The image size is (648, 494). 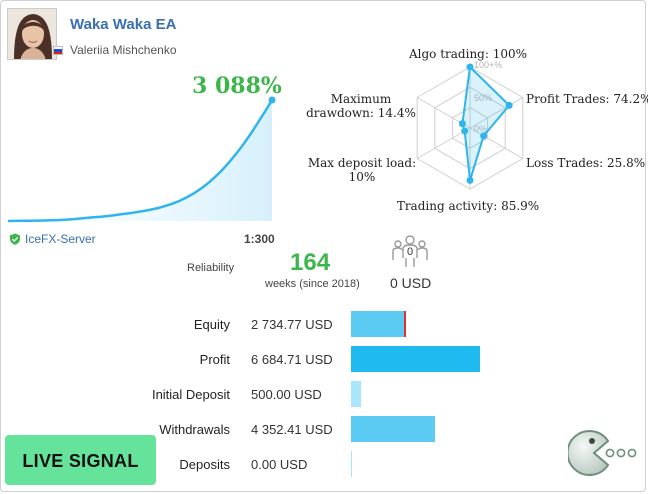 What do you see at coordinates (468, 206) in the screenshot?
I see `radar-axis-label: Trading activity: 85.9%` at bounding box center [468, 206].